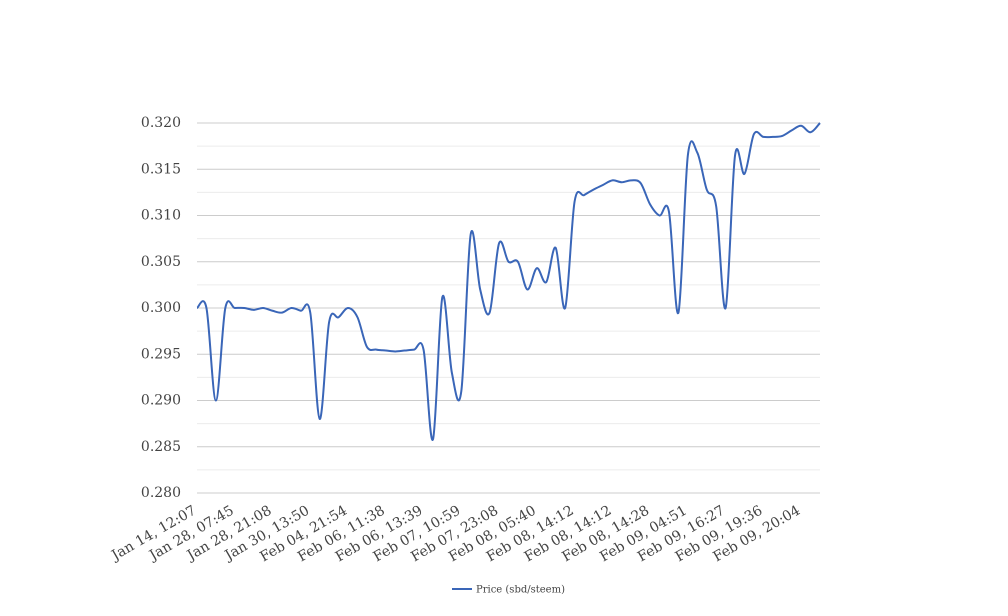  What do you see at coordinates (520, 590) in the screenshot?
I see `legend-label: Price (sbd/steem)` at bounding box center [520, 590].